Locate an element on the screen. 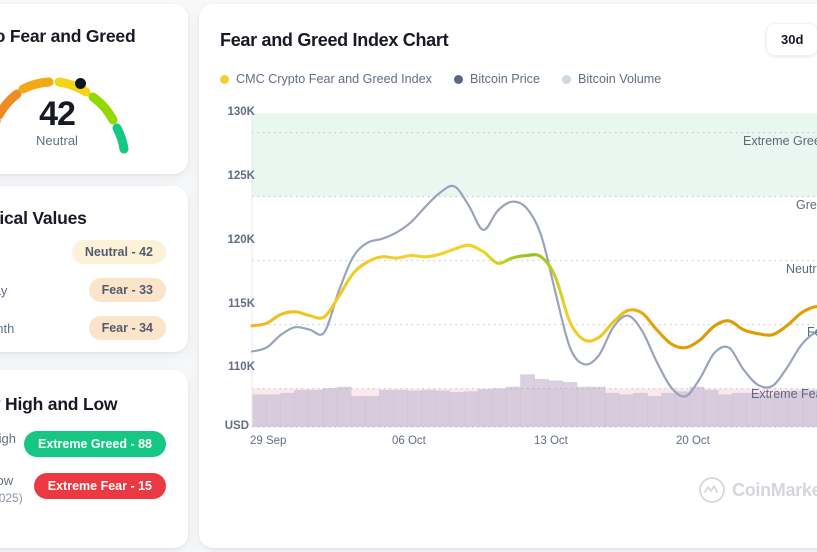 The height and width of the screenshot is (552, 817). yearly-high-badge: Extreme Greed - 88 is located at coordinates (95, 444).